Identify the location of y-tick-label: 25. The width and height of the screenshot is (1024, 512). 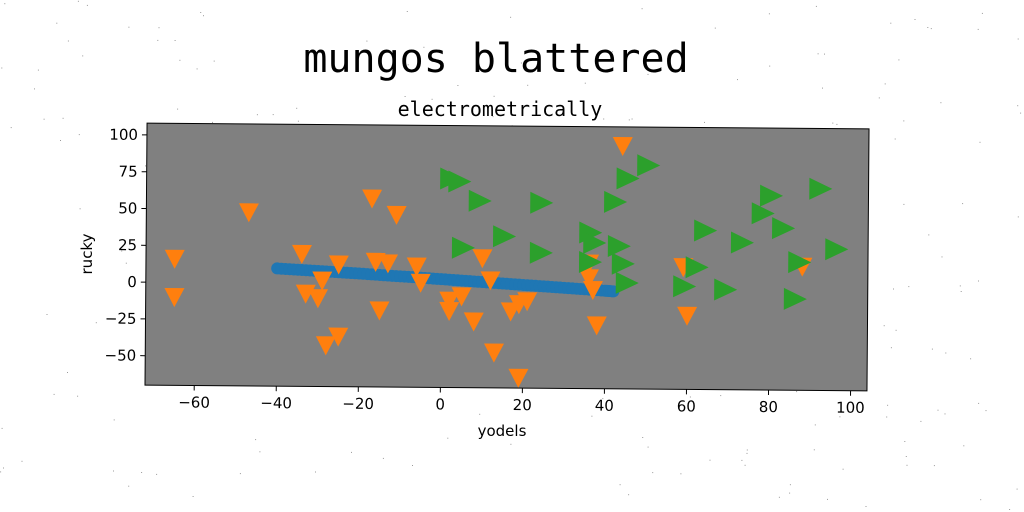
(127, 245).